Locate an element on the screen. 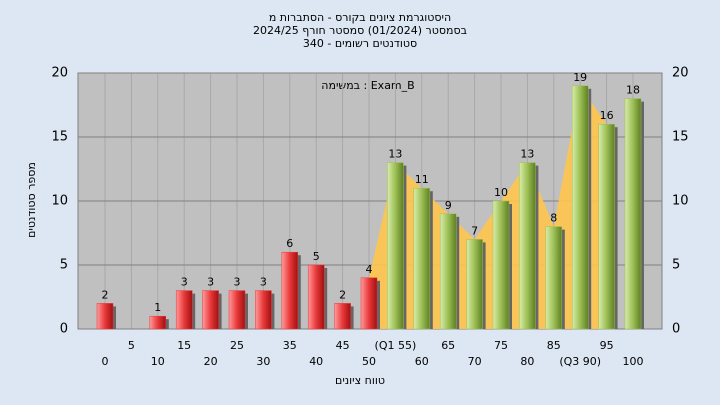 This screenshot has height=405, width=720. y-tick-label: 10 is located at coordinates (59, 201).